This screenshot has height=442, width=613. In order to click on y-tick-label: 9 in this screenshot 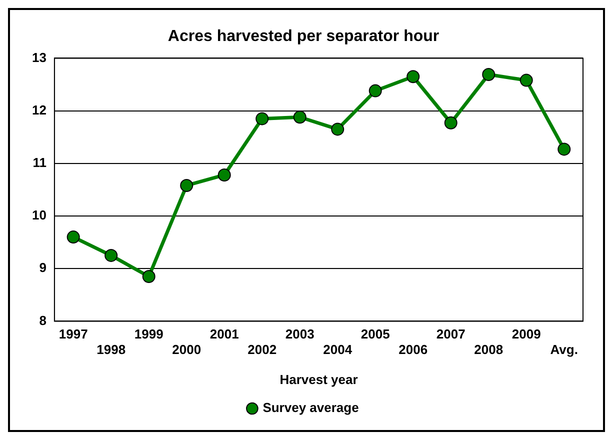, I will do `click(42, 268)`.